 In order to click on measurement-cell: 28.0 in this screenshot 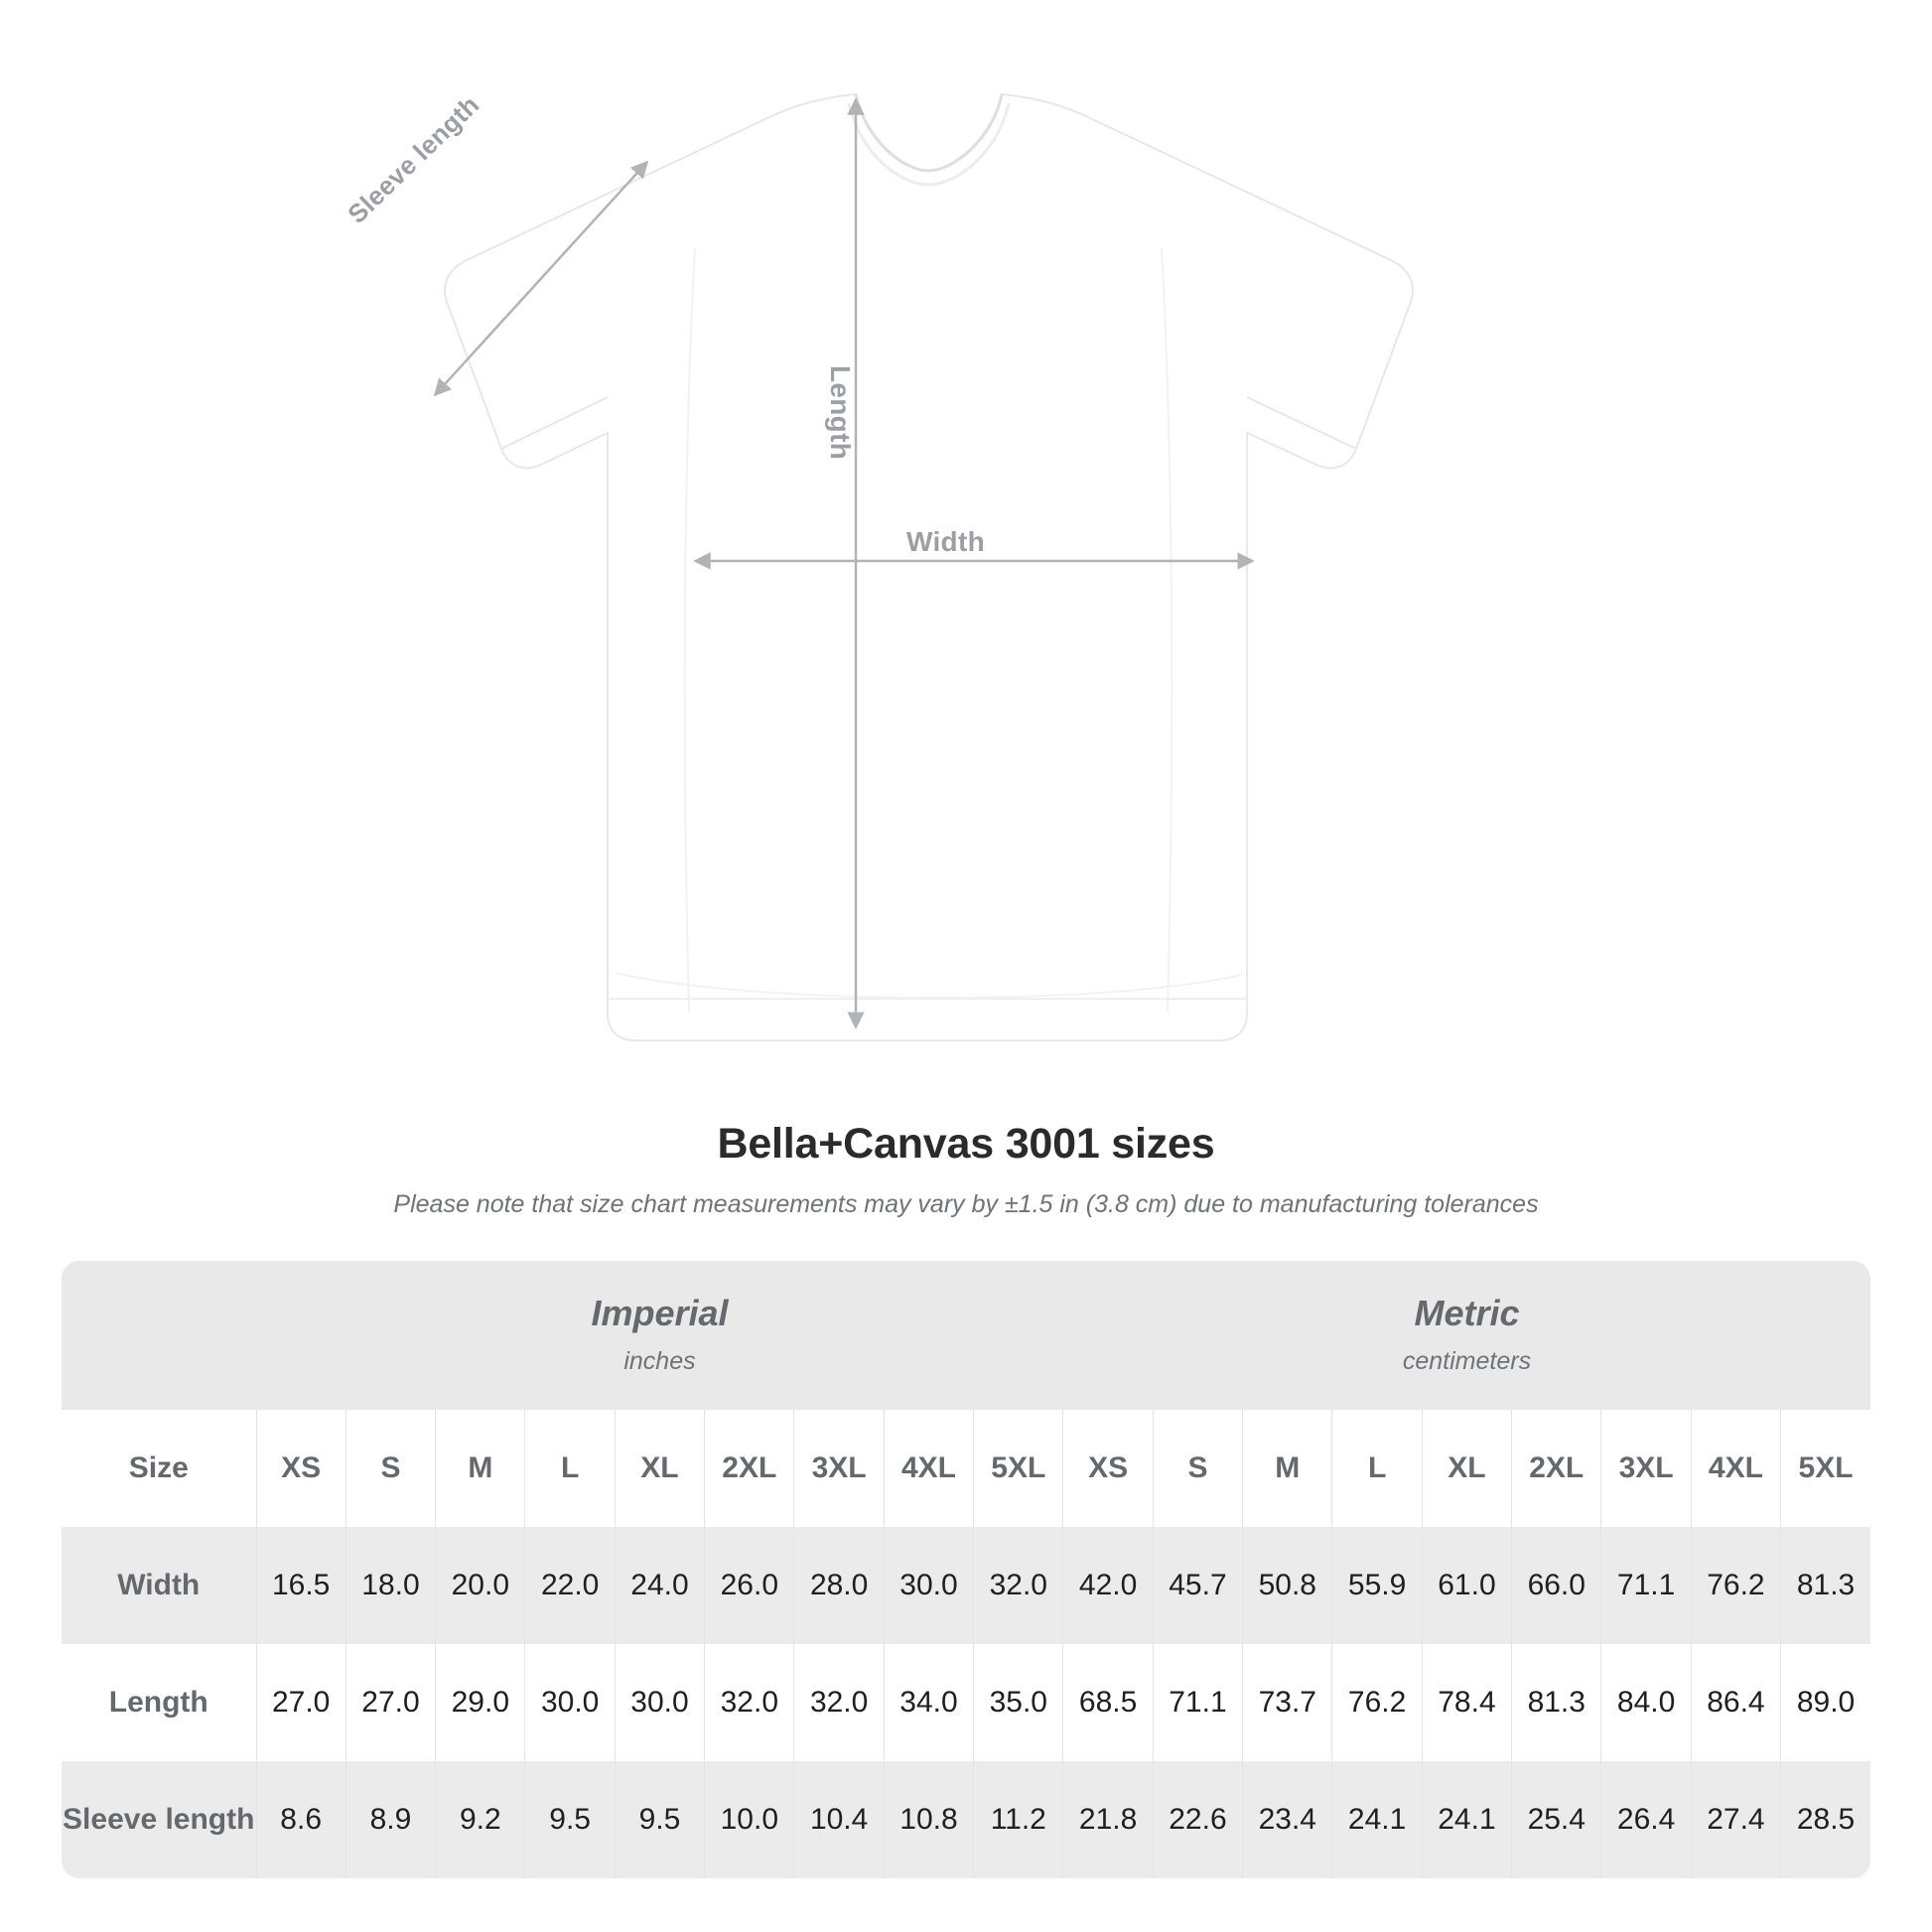, I will do `click(839, 1586)`.